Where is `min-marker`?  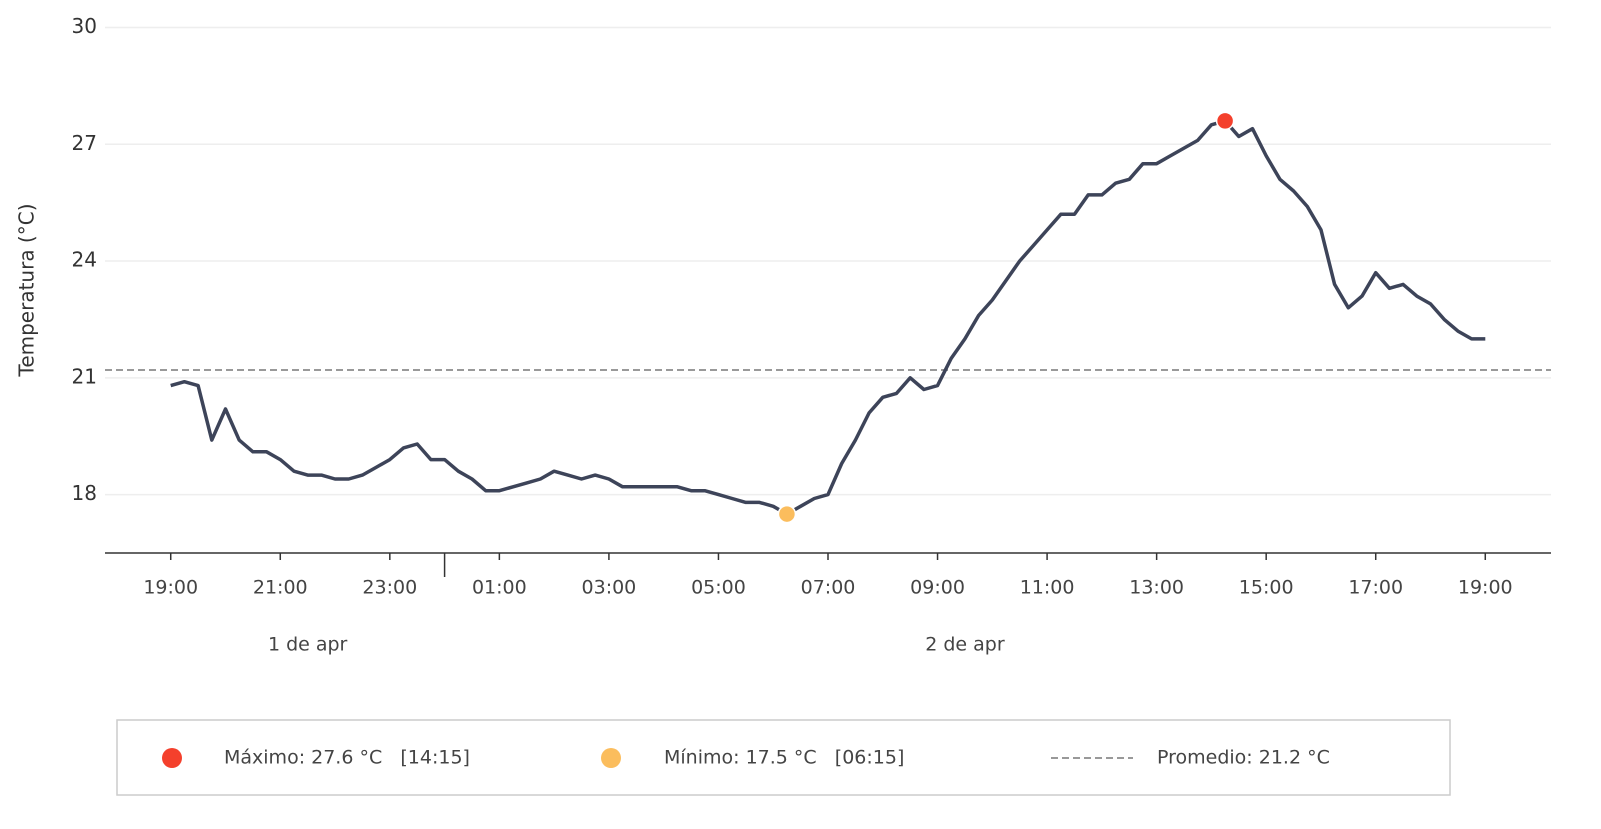
min-marker is located at coordinates (787, 514).